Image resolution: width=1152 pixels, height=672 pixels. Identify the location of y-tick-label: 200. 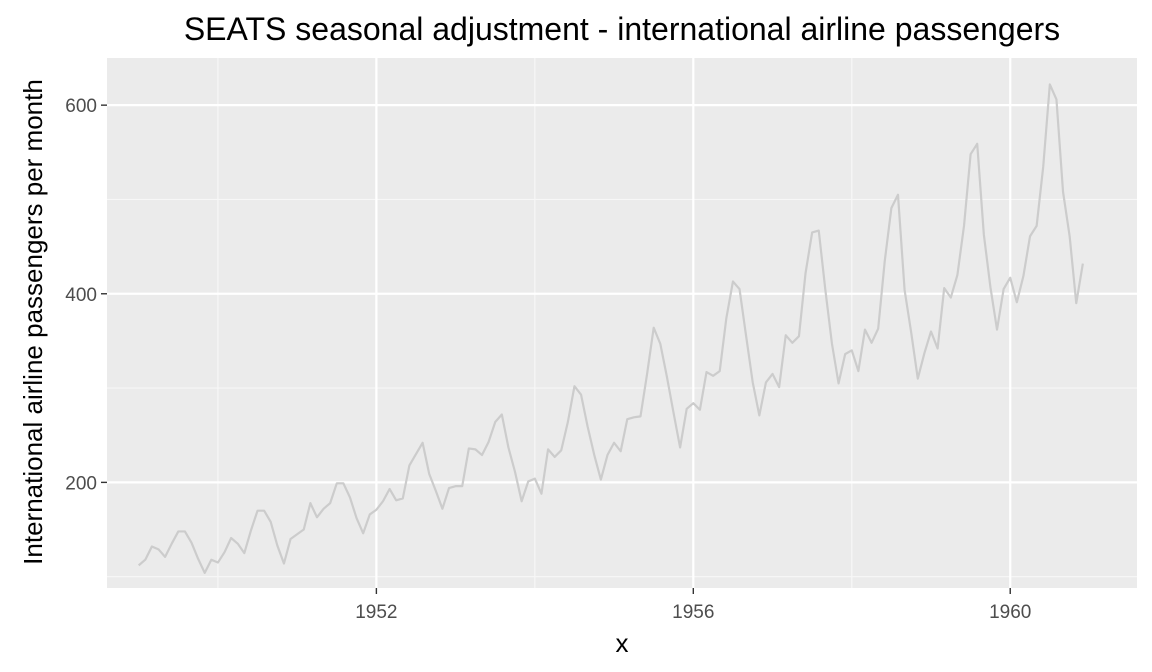
(81, 483).